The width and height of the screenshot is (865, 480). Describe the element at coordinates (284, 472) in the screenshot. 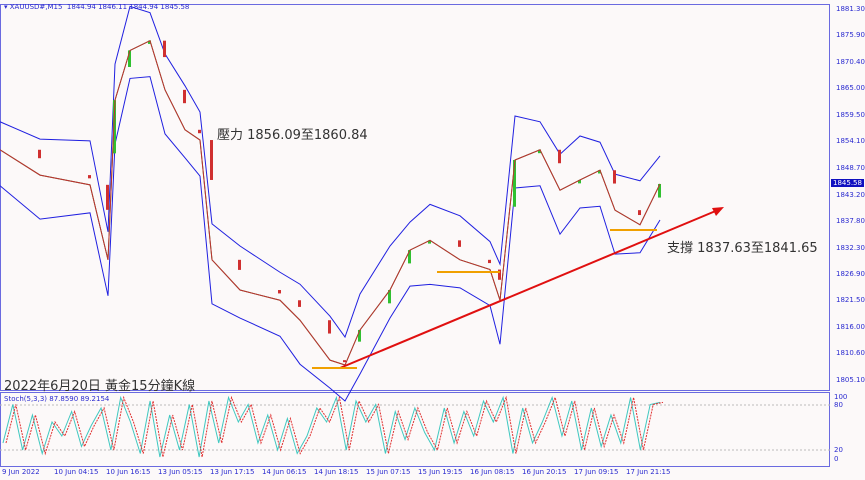

I see `time-tick: 14 Jun 06:15` at that location.